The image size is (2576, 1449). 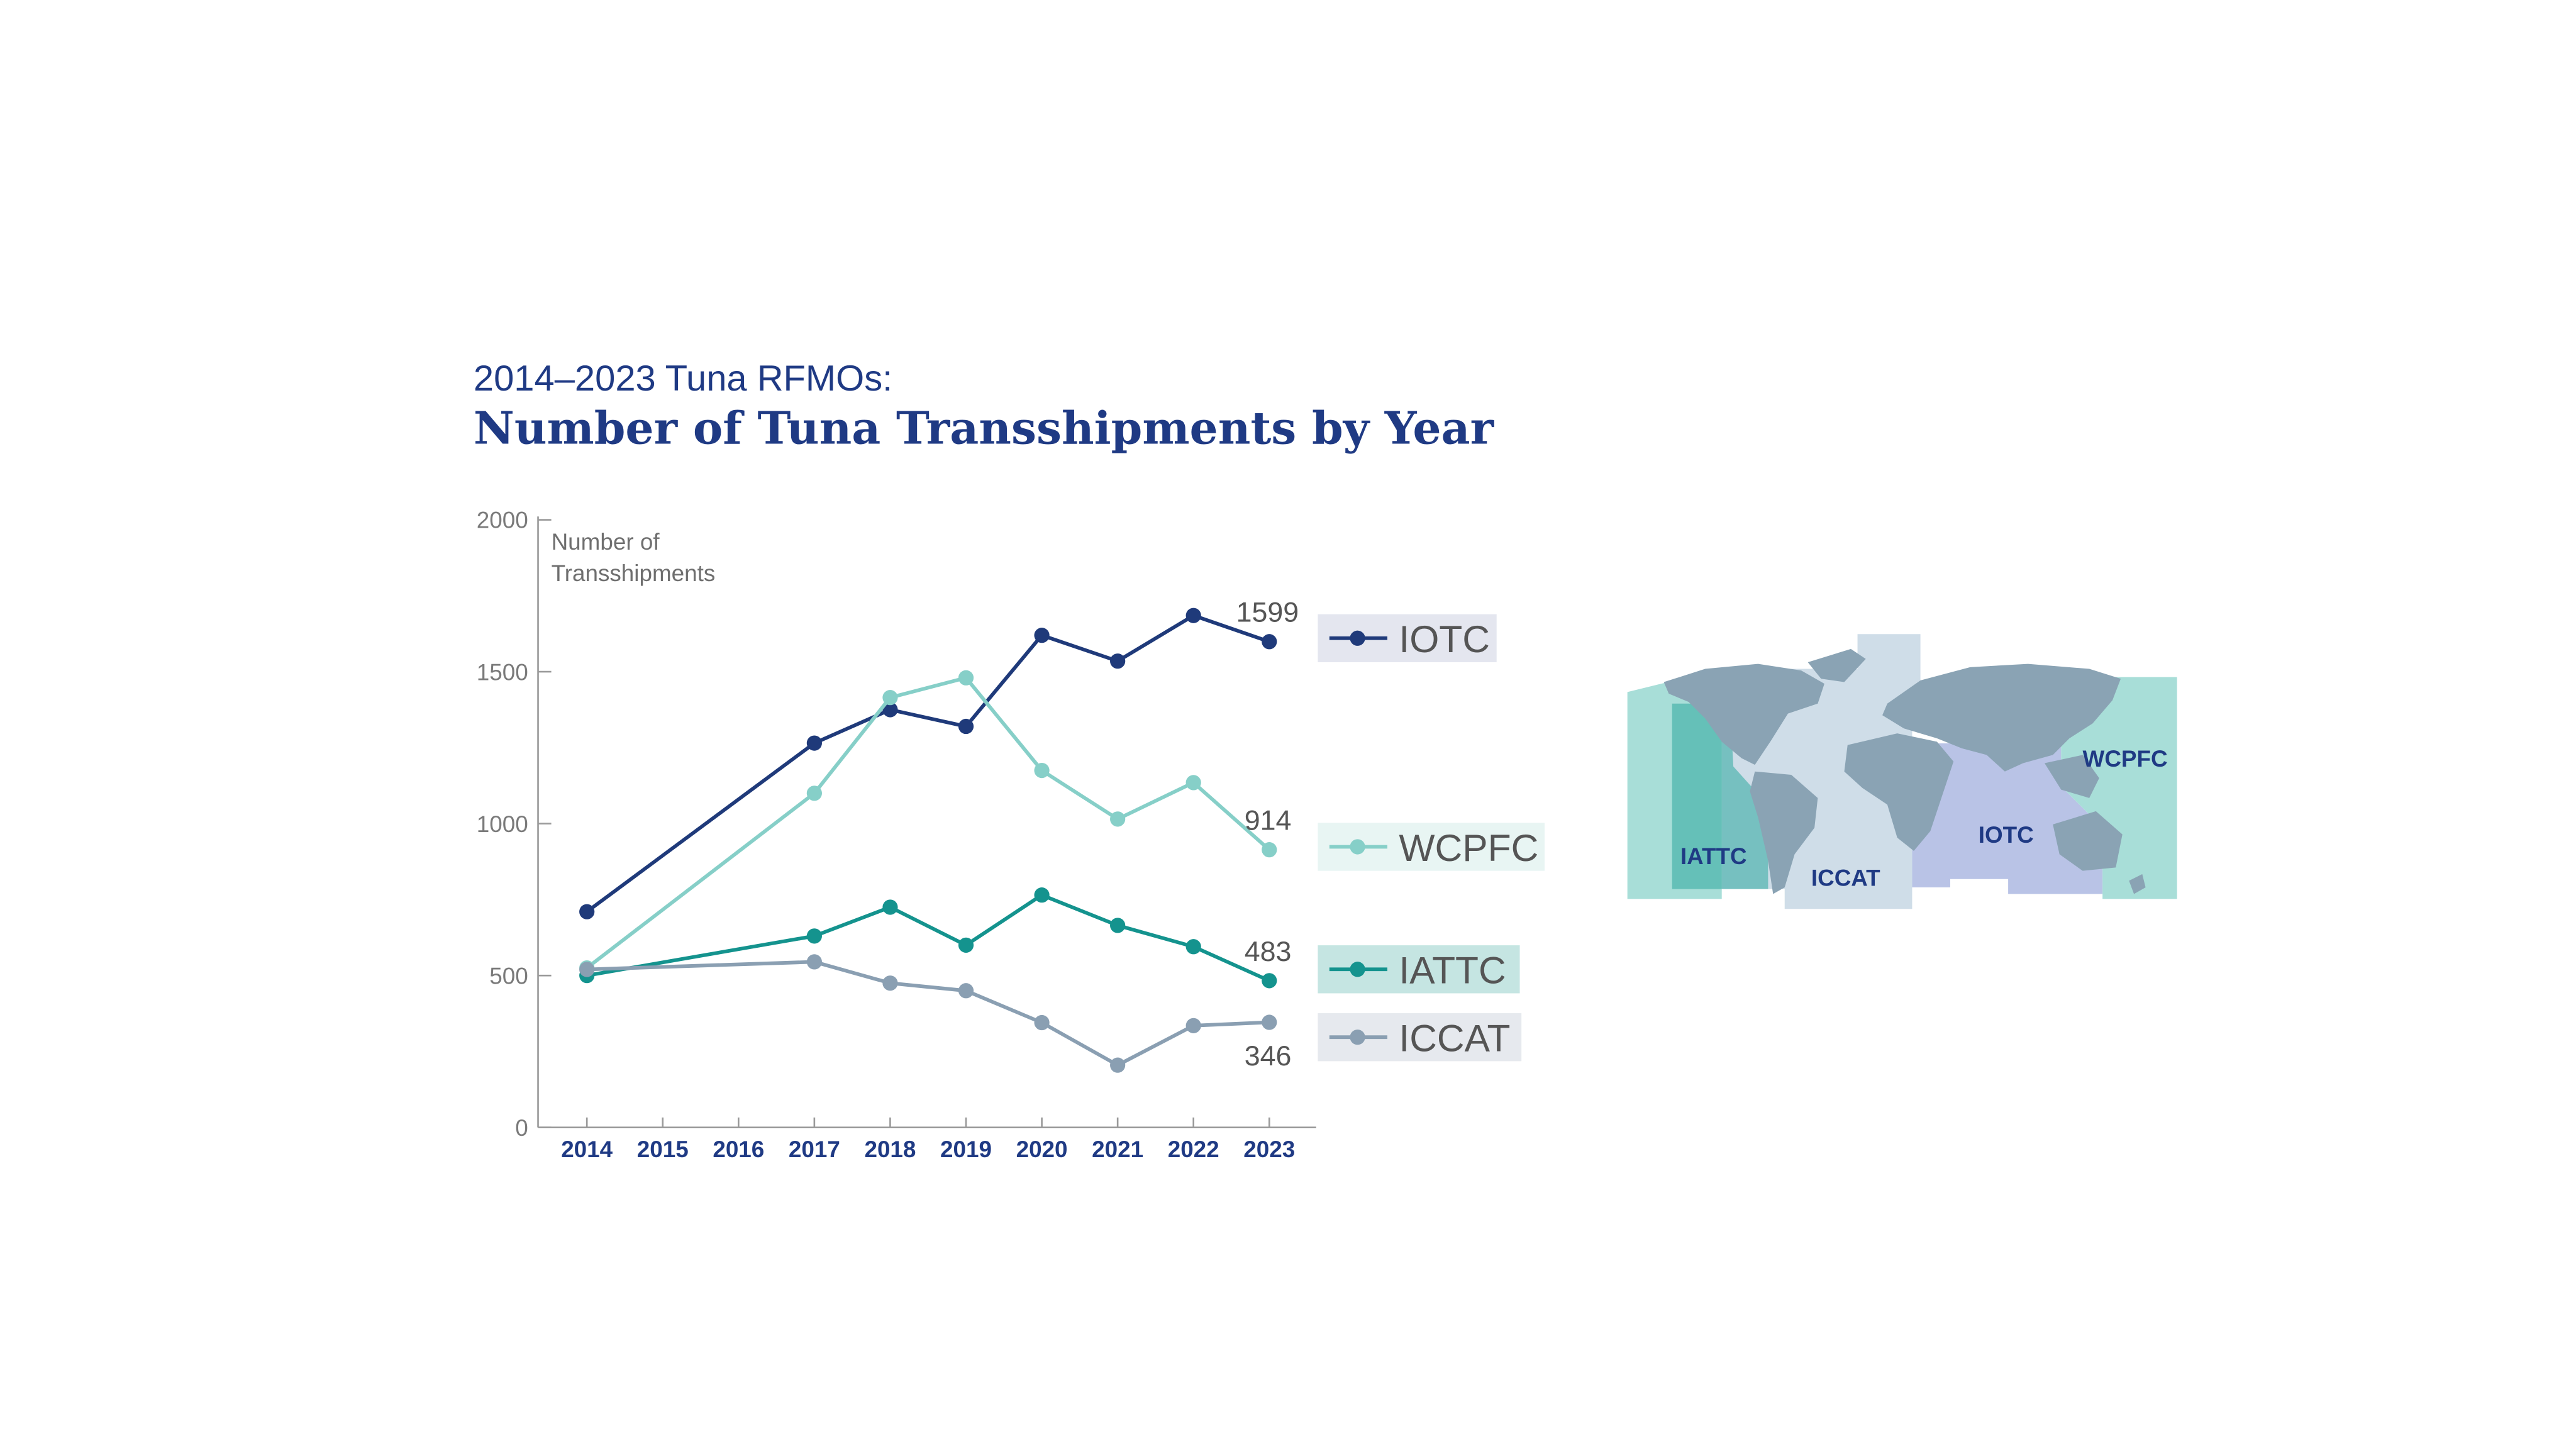 I want to click on greenland, so click(x=1836, y=665).